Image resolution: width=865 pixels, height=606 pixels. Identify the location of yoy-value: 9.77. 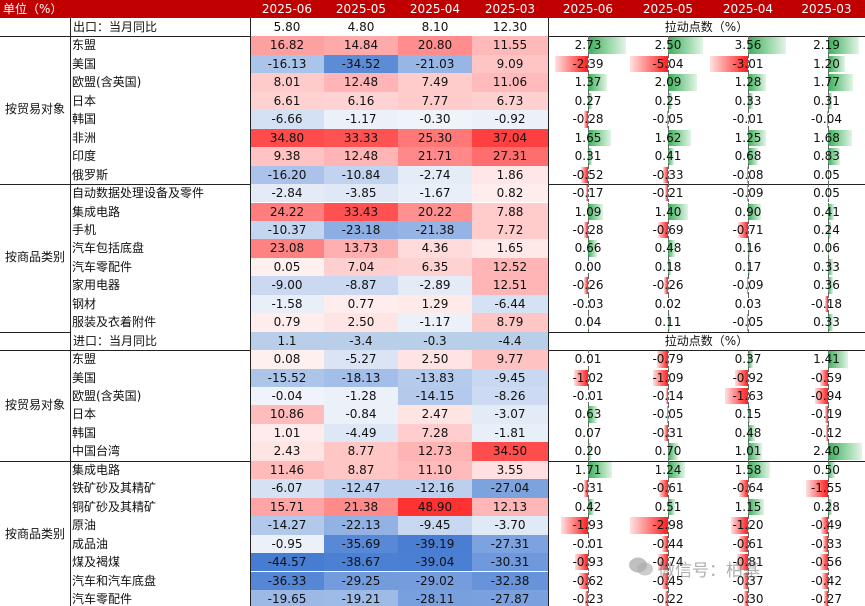
(510, 359).